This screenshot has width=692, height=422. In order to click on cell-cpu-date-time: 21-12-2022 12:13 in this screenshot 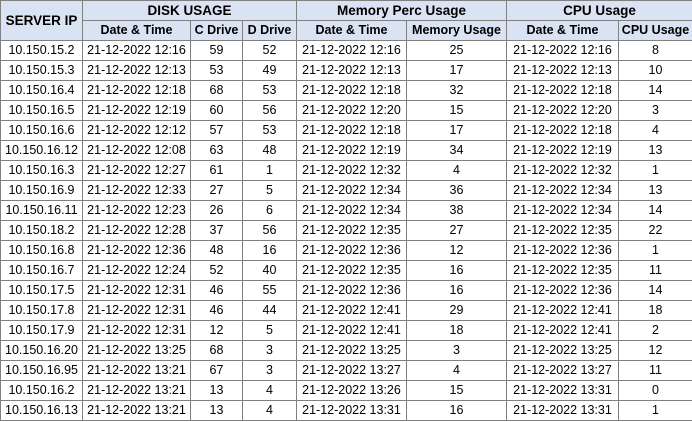, I will do `click(562, 70)`.